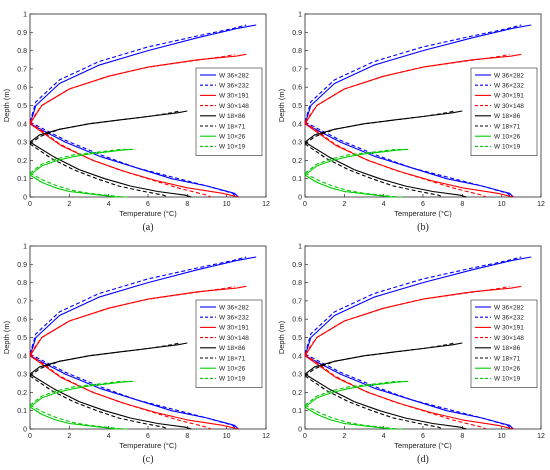 Image resolution: width=550 pixels, height=470 pixels. Describe the element at coordinates (147, 459) in the screenshot. I see `panel-label: (c)` at that location.